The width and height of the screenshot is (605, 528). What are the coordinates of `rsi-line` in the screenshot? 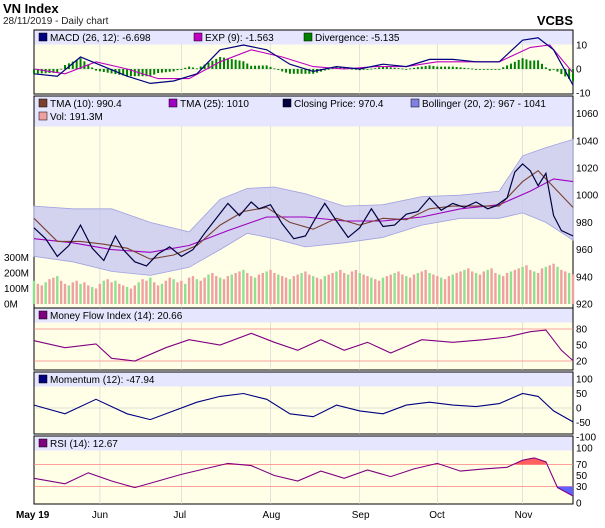 It's located at (303, 477).